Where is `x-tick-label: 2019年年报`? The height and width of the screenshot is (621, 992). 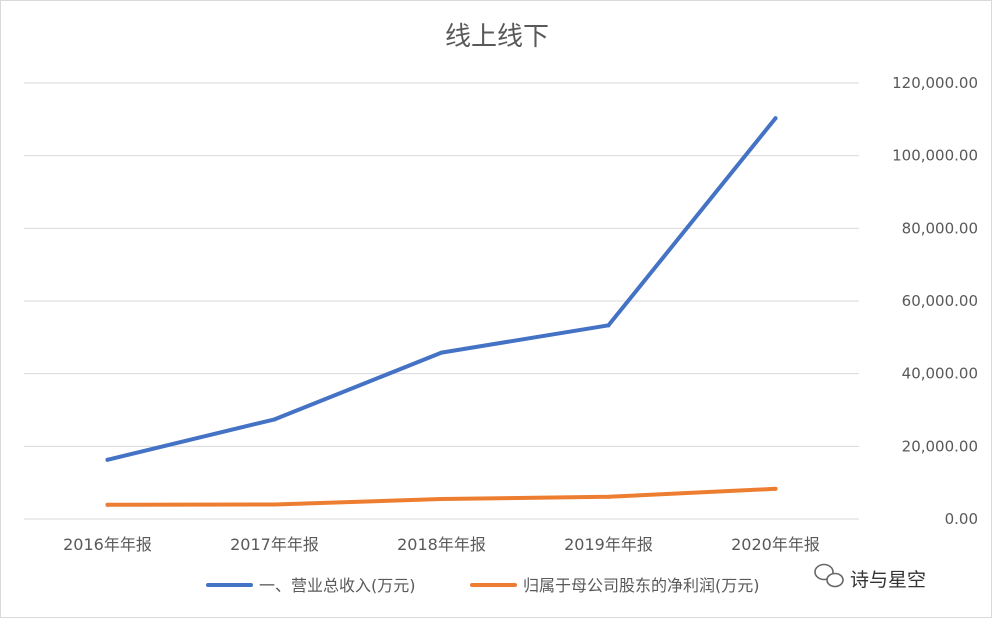
x-tick-label: 2019年年报 is located at coordinates (608, 544).